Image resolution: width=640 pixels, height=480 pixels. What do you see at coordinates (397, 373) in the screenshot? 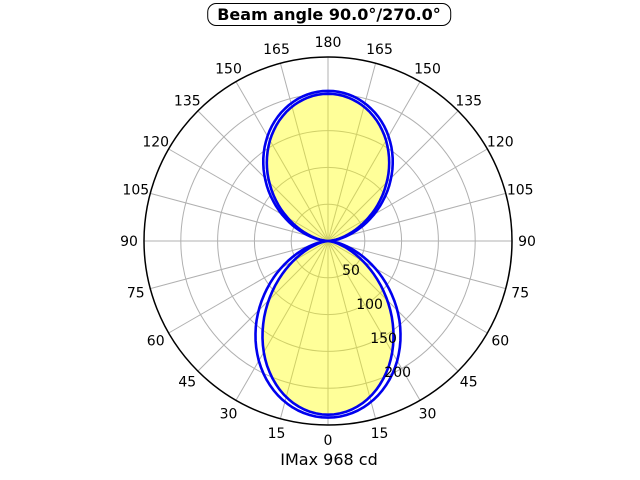
I see `radius-tick-label: 200` at bounding box center [397, 373].